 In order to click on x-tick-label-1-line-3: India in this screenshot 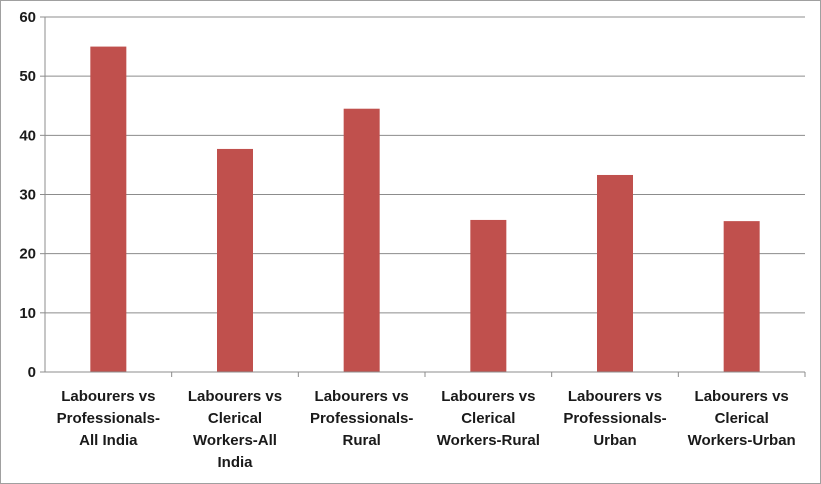, I will do `click(235, 462)`.